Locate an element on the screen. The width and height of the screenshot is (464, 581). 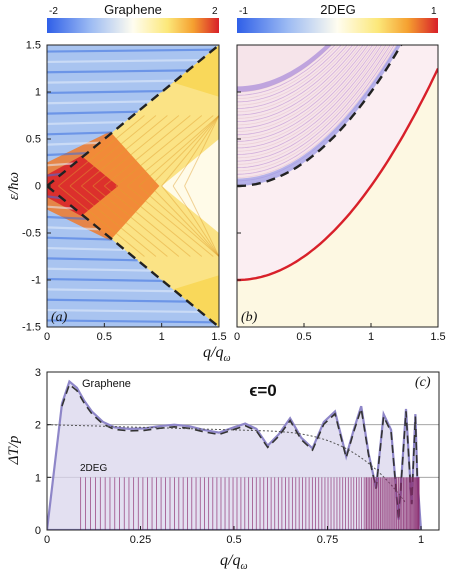
panel-b-xtick-label: 0.5 is located at coordinates (303, 337).